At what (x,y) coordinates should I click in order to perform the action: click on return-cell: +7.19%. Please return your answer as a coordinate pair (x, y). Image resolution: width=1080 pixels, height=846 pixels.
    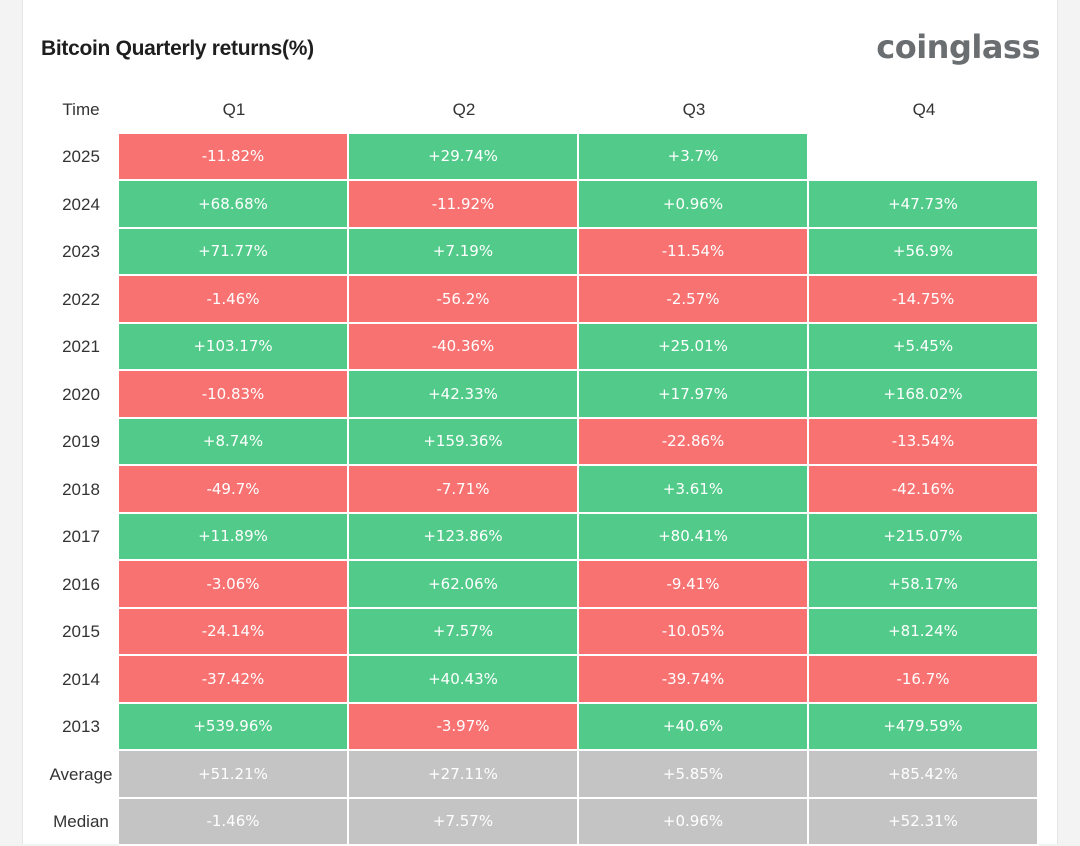
    Looking at the image, I should click on (464, 253).